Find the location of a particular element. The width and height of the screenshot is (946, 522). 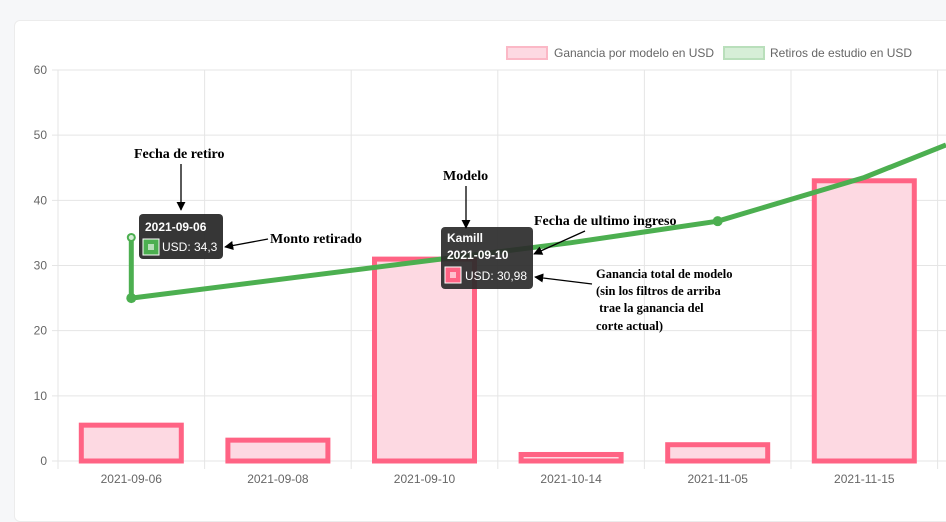

annotation-ganancia-line-2: (sin los filtros de arriba is located at coordinates (659, 291).